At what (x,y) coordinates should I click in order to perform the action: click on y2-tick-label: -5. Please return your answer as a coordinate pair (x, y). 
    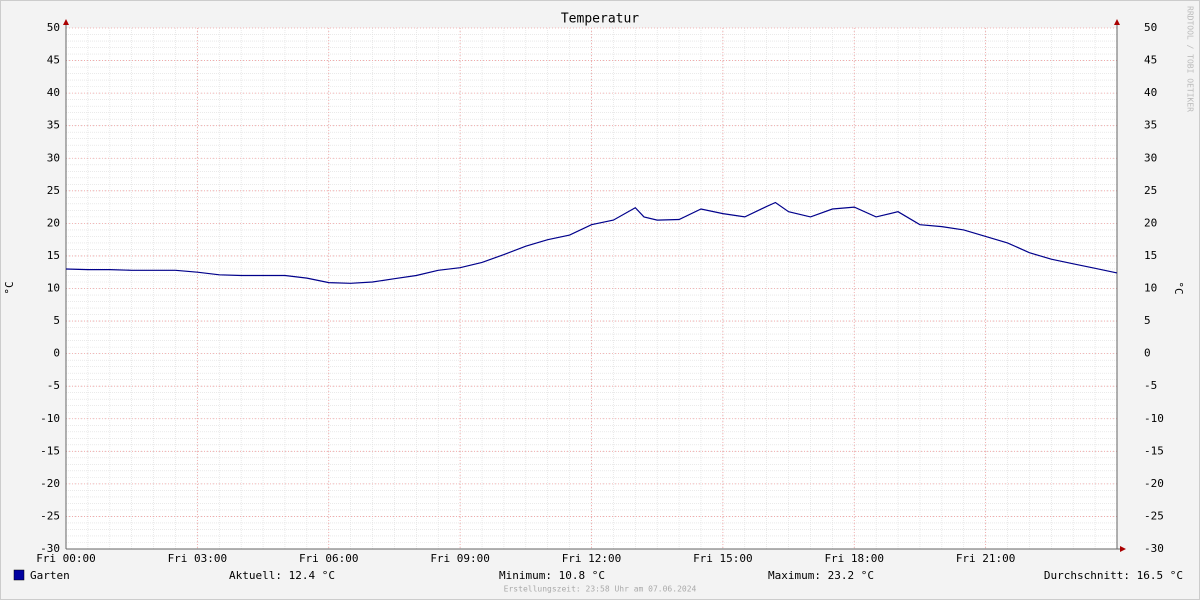
    Looking at the image, I should click on (1150, 385).